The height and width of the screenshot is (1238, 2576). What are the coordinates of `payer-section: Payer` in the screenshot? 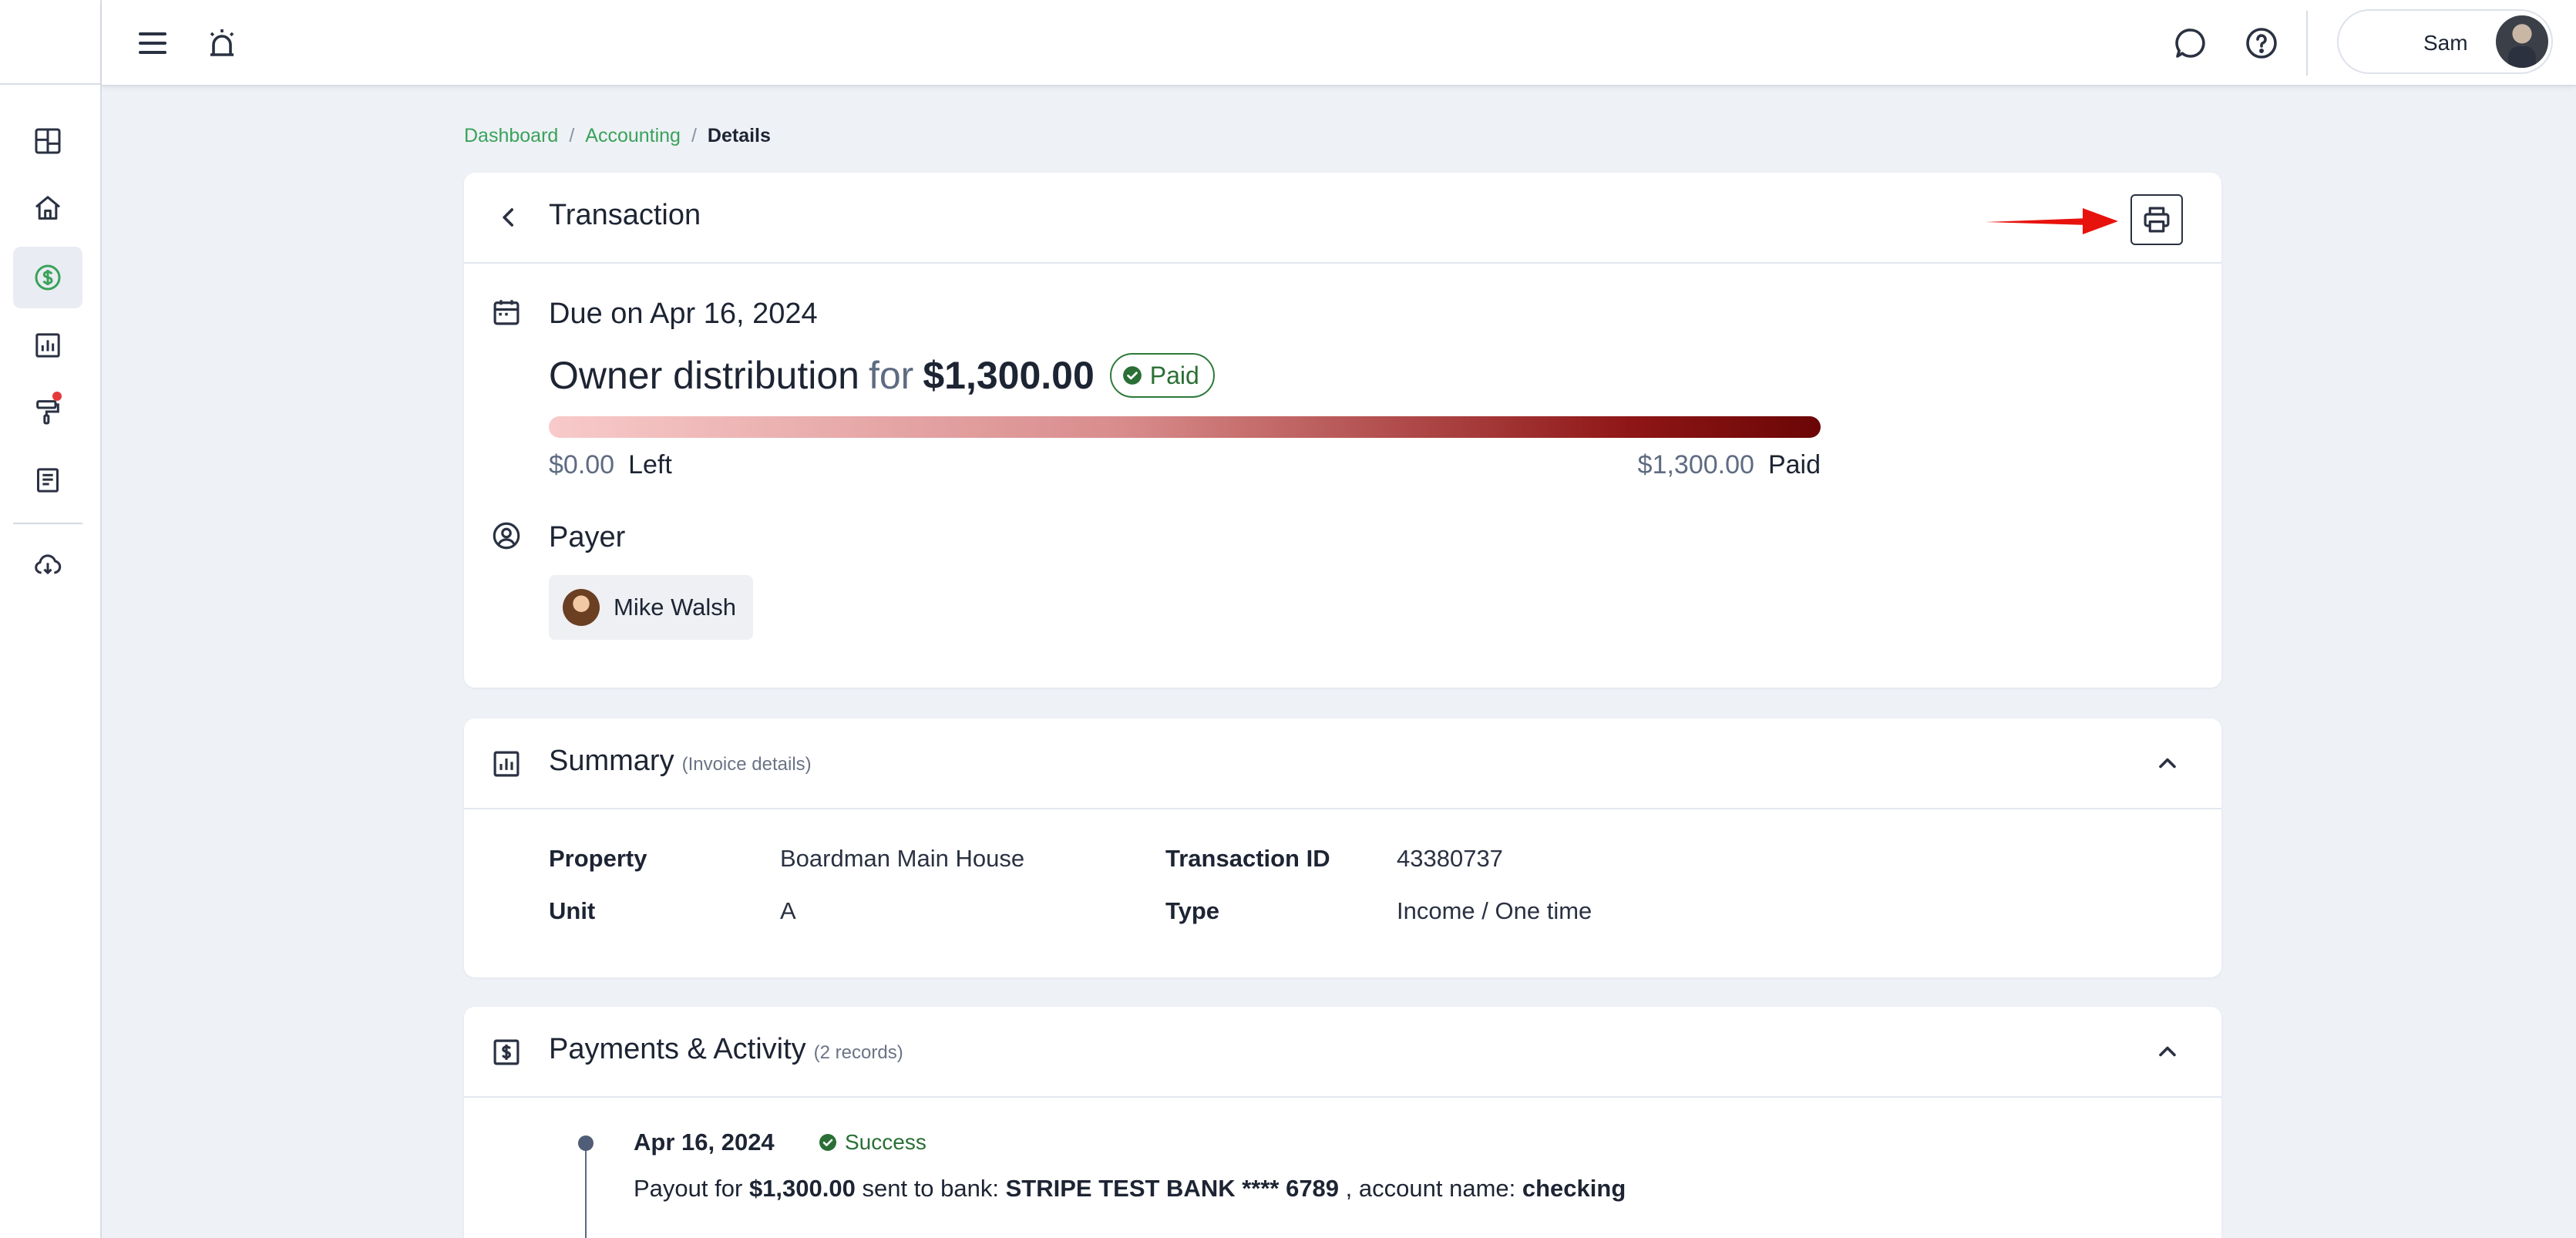 It's located at (557, 538).